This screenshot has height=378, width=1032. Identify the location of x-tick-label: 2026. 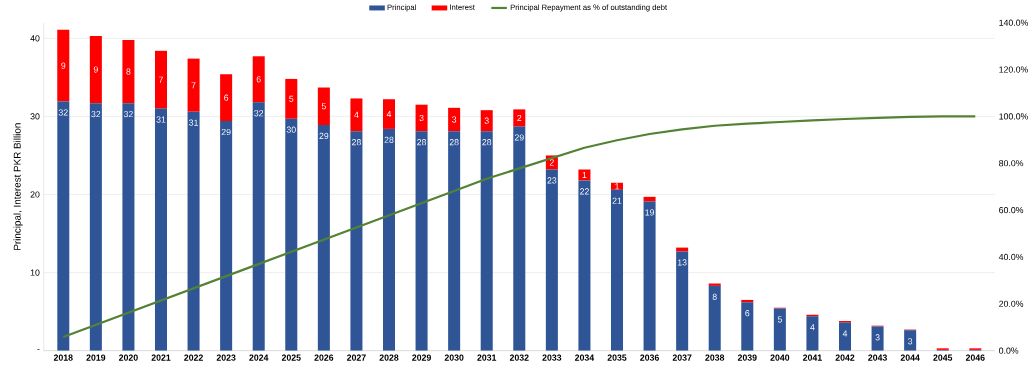
(324, 357).